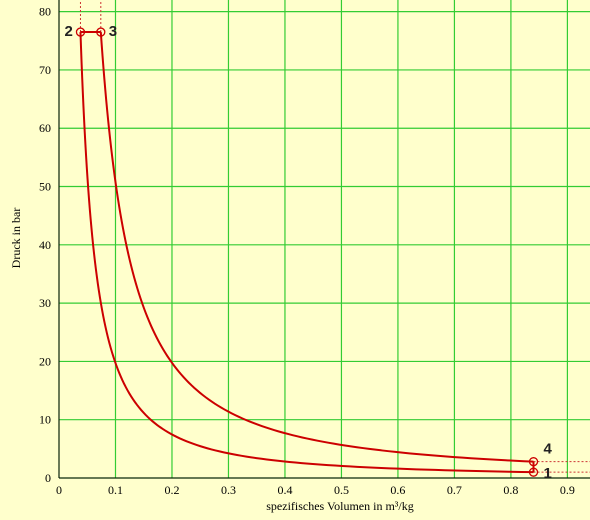  Describe the element at coordinates (45, 187) in the screenshot. I see `y-tick-label: 50` at that location.